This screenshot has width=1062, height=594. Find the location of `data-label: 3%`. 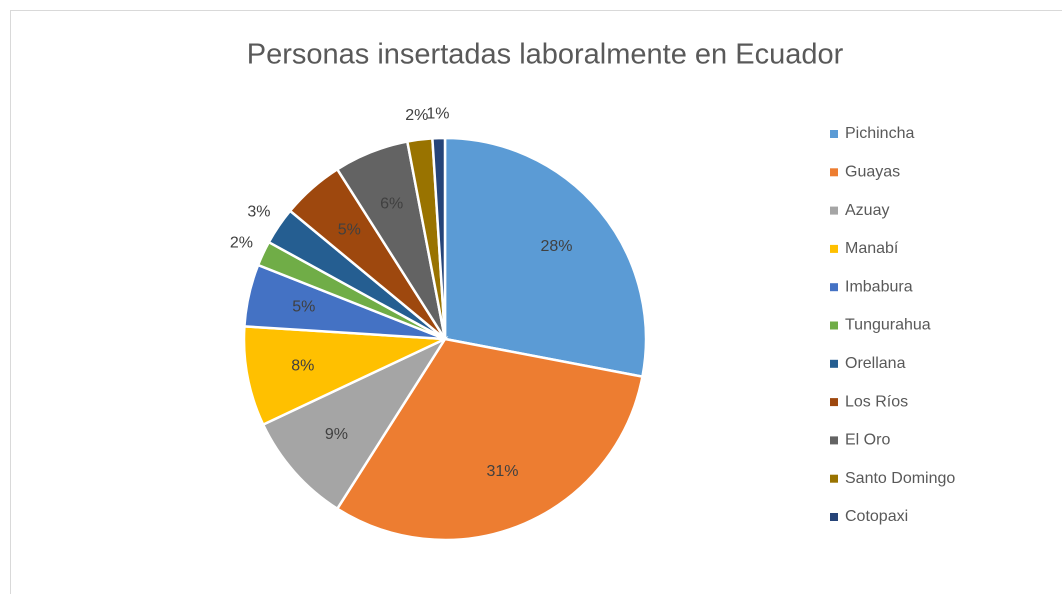

data-label: 3% is located at coordinates (258, 212).